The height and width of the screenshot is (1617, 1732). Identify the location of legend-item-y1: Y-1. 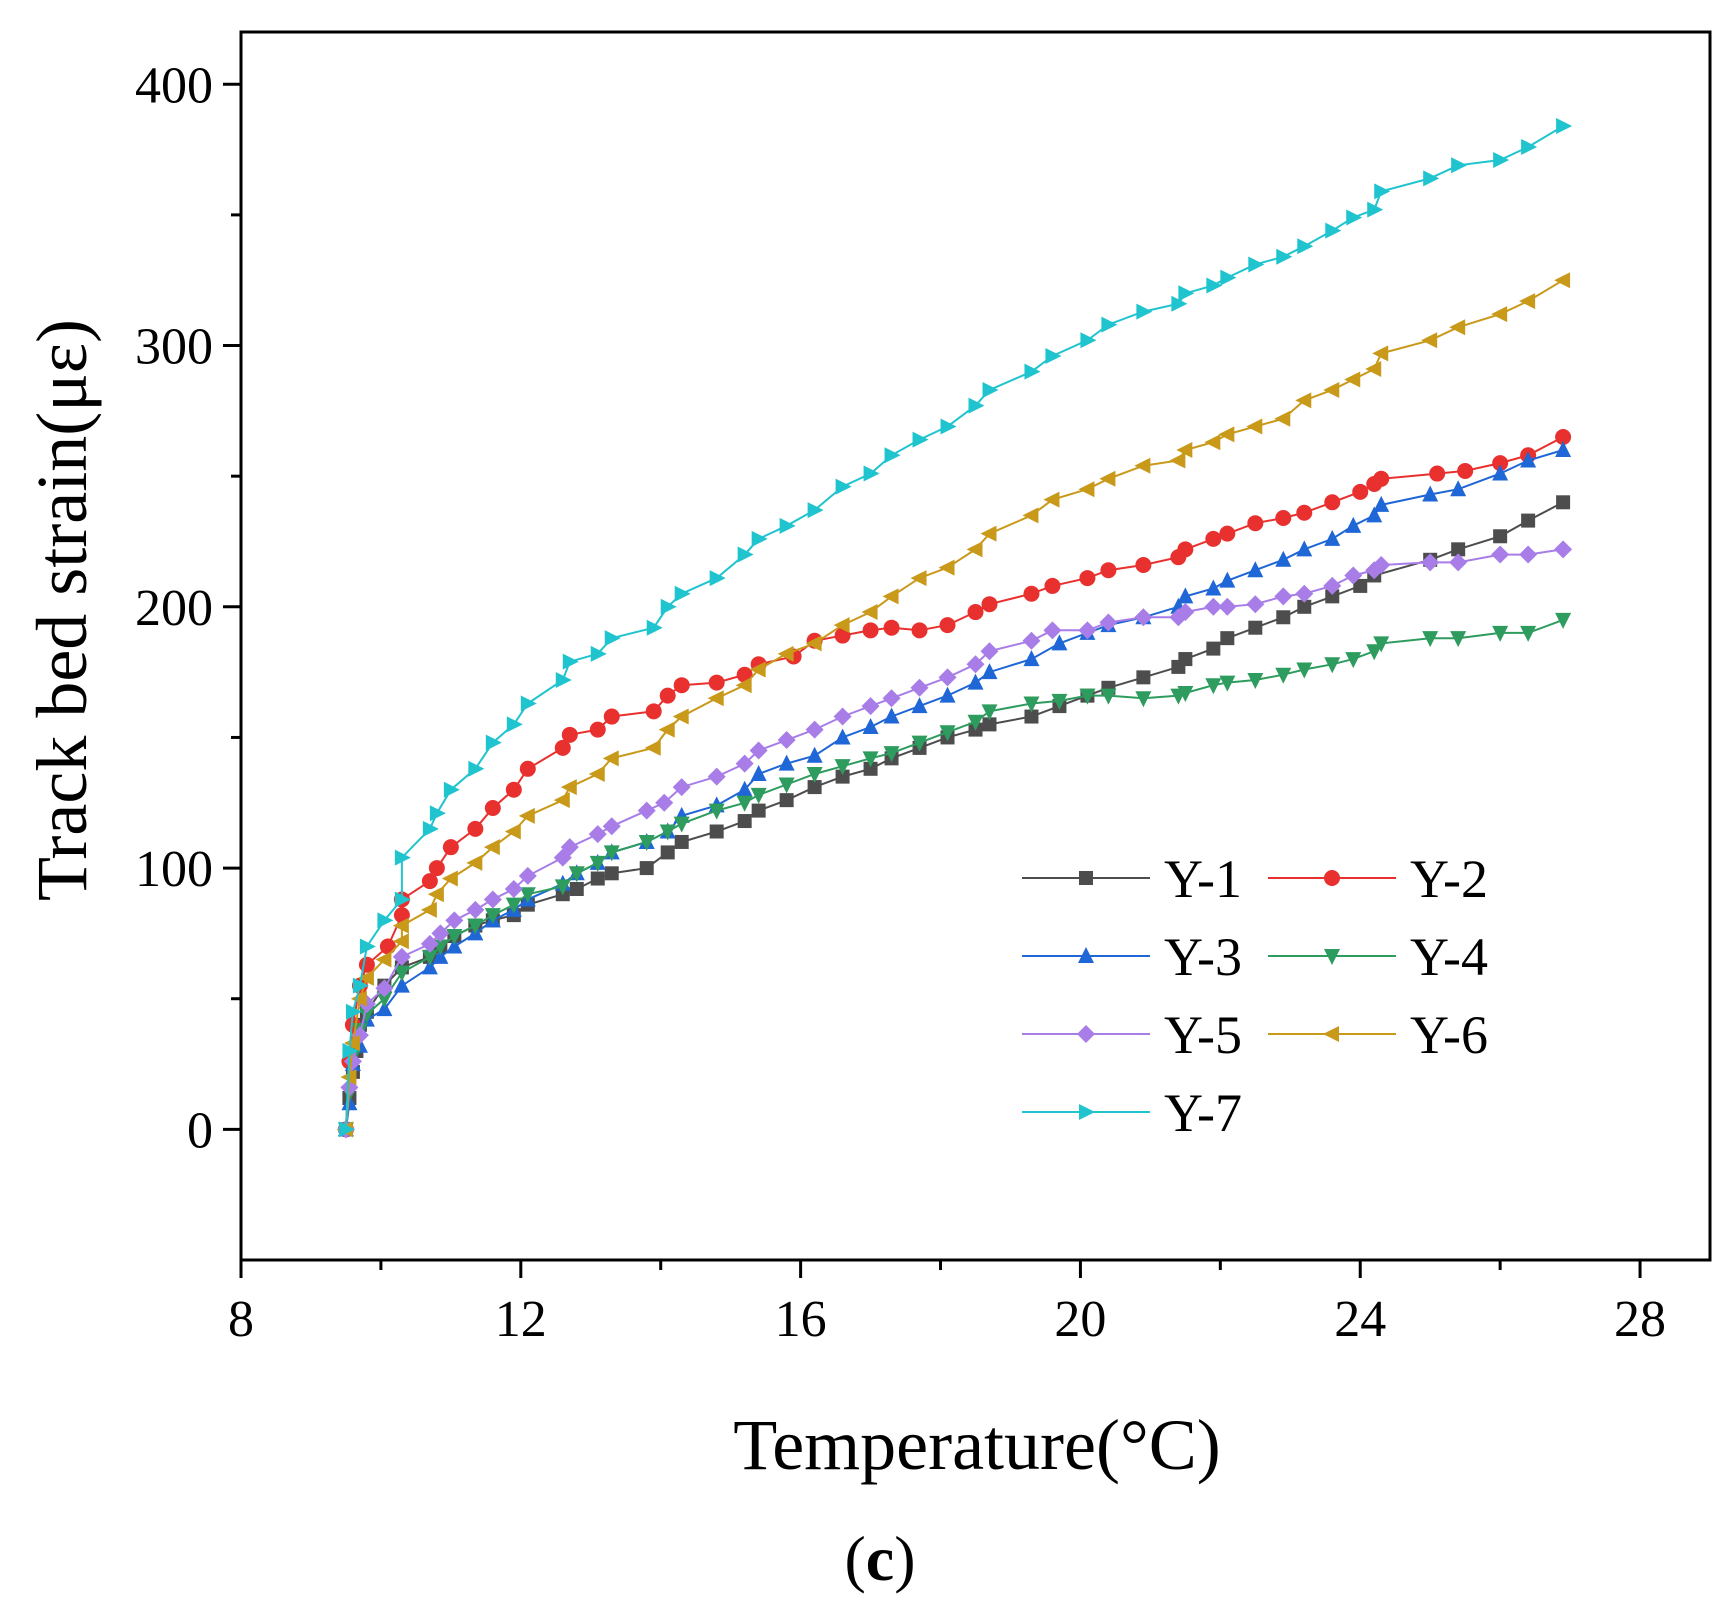
(1132, 879).